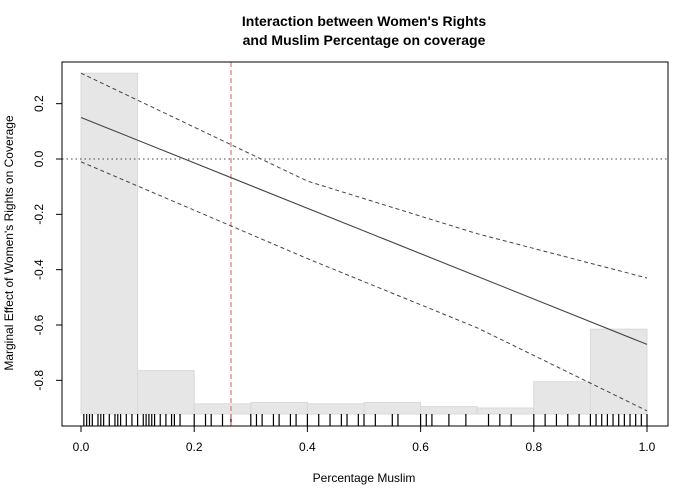  What do you see at coordinates (39, 214) in the screenshot?
I see `y-tick-label: -0.2` at bounding box center [39, 214].